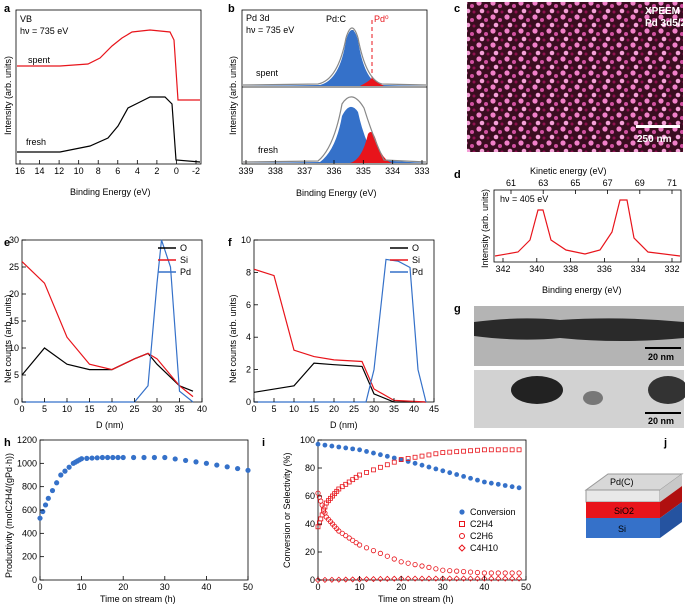 The width and height of the screenshot is (685, 605). What do you see at coordinates (665, 443) in the screenshot?
I see `panel-label-j: j` at bounding box center [665, 443].